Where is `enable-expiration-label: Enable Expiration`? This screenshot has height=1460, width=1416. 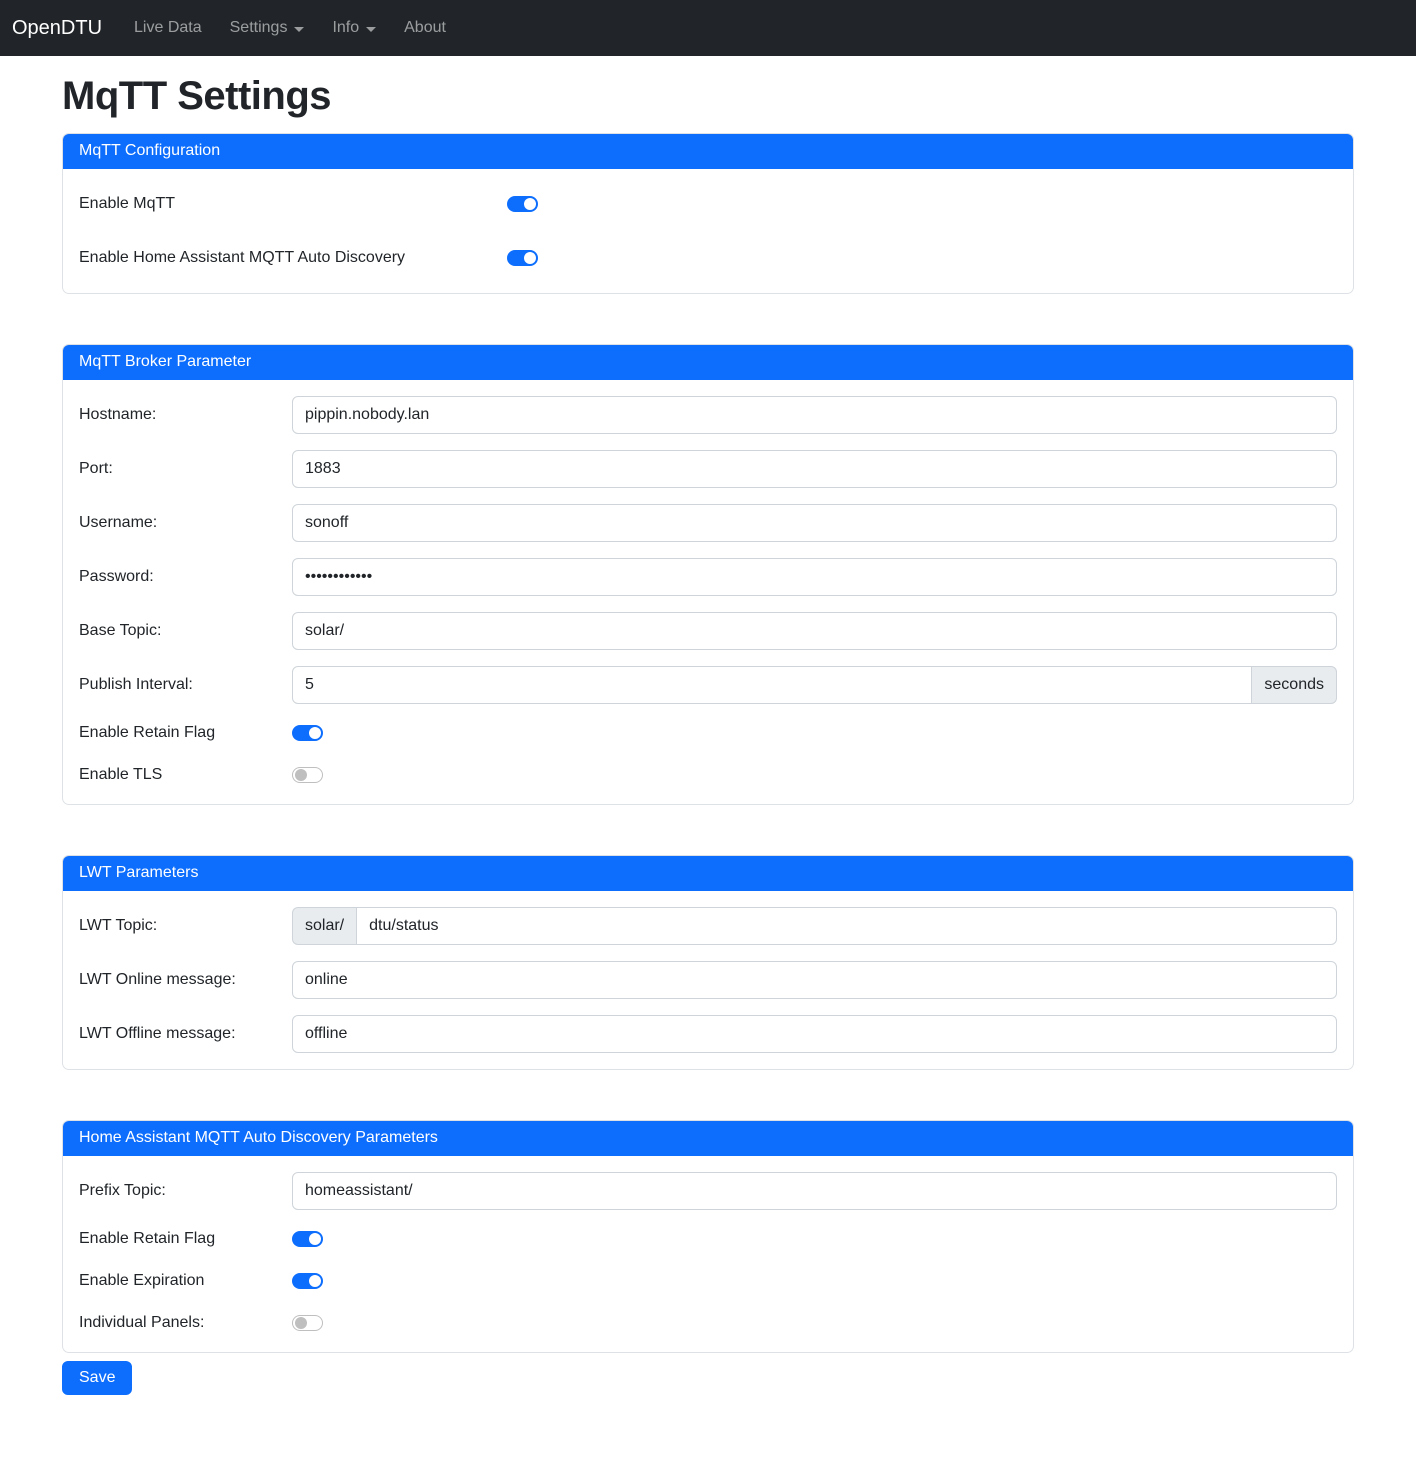
enable-expiration-label: Enable Expiration is located at coordinates (142, 1280).